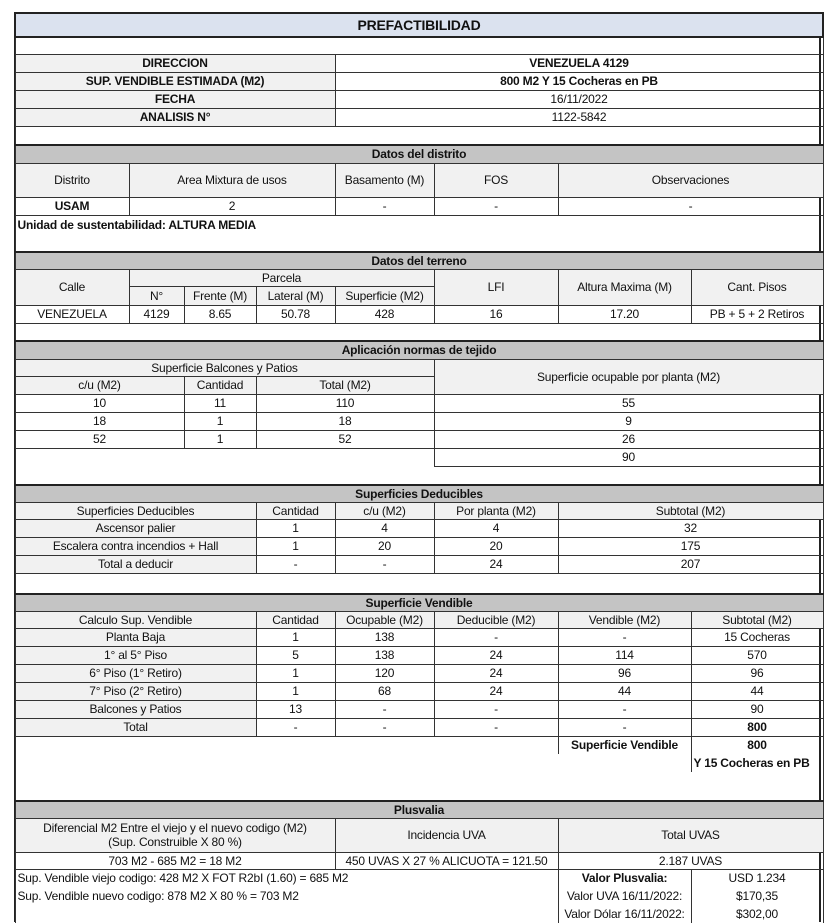 The height and width of the screenshot is (923, 828). Describe the element at coordinates (757, 314) in the screenshot. I see `table-cell: PB + 5 + 2 Retiros` at that location.